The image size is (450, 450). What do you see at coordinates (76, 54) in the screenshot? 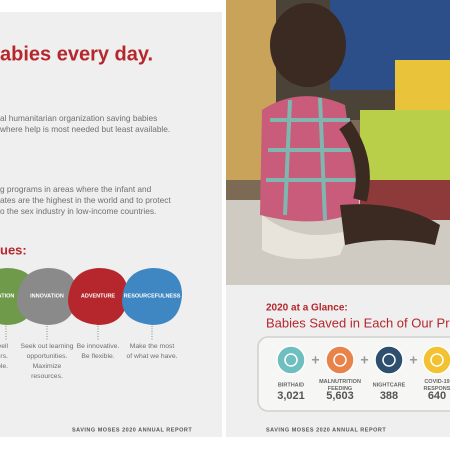
I see `heading: abies every day.` at bounding box center [76, 54].